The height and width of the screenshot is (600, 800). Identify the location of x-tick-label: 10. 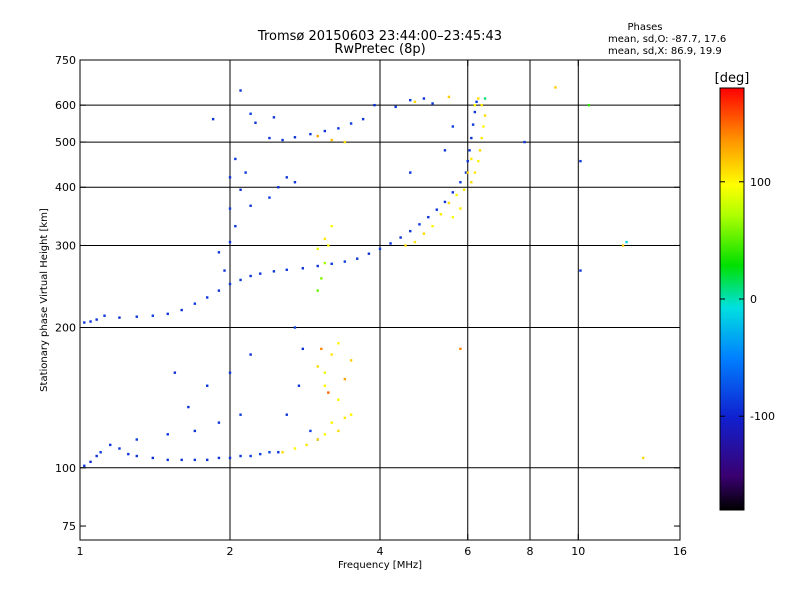
(578, 551).